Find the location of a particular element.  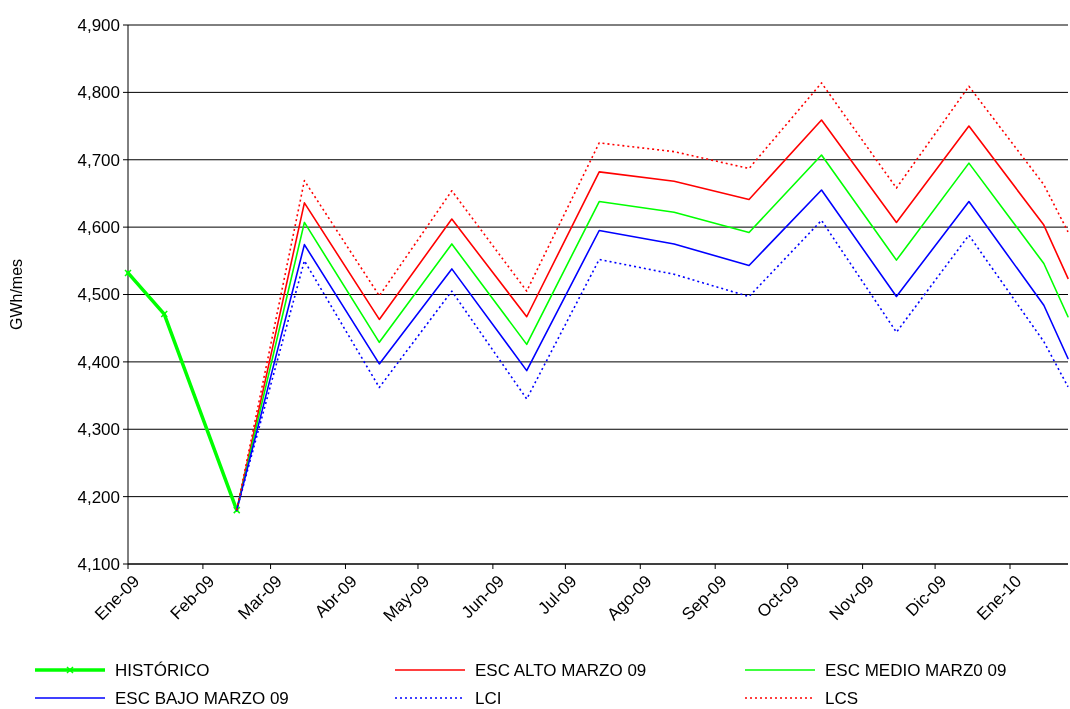

legend-label: ESC BAJO MARZO 09 is located at coordinates (202, 698).